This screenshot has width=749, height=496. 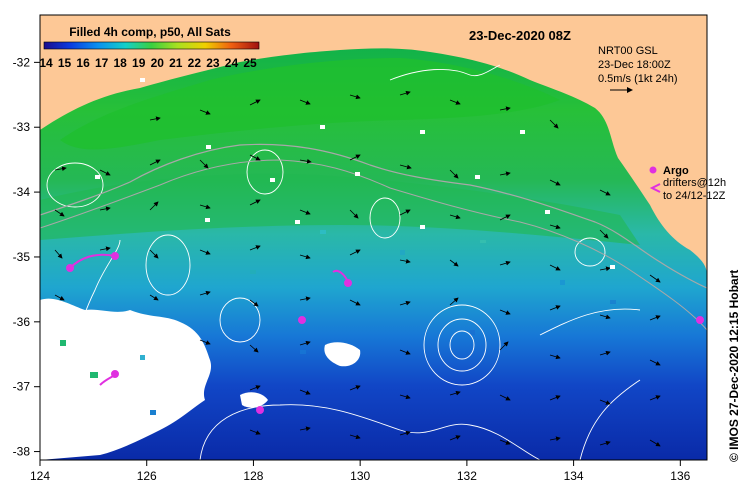 I want to click on credit-text: © IMOS 27-Dec-2020 12:15 Hobart, so click(x=734, y=366).